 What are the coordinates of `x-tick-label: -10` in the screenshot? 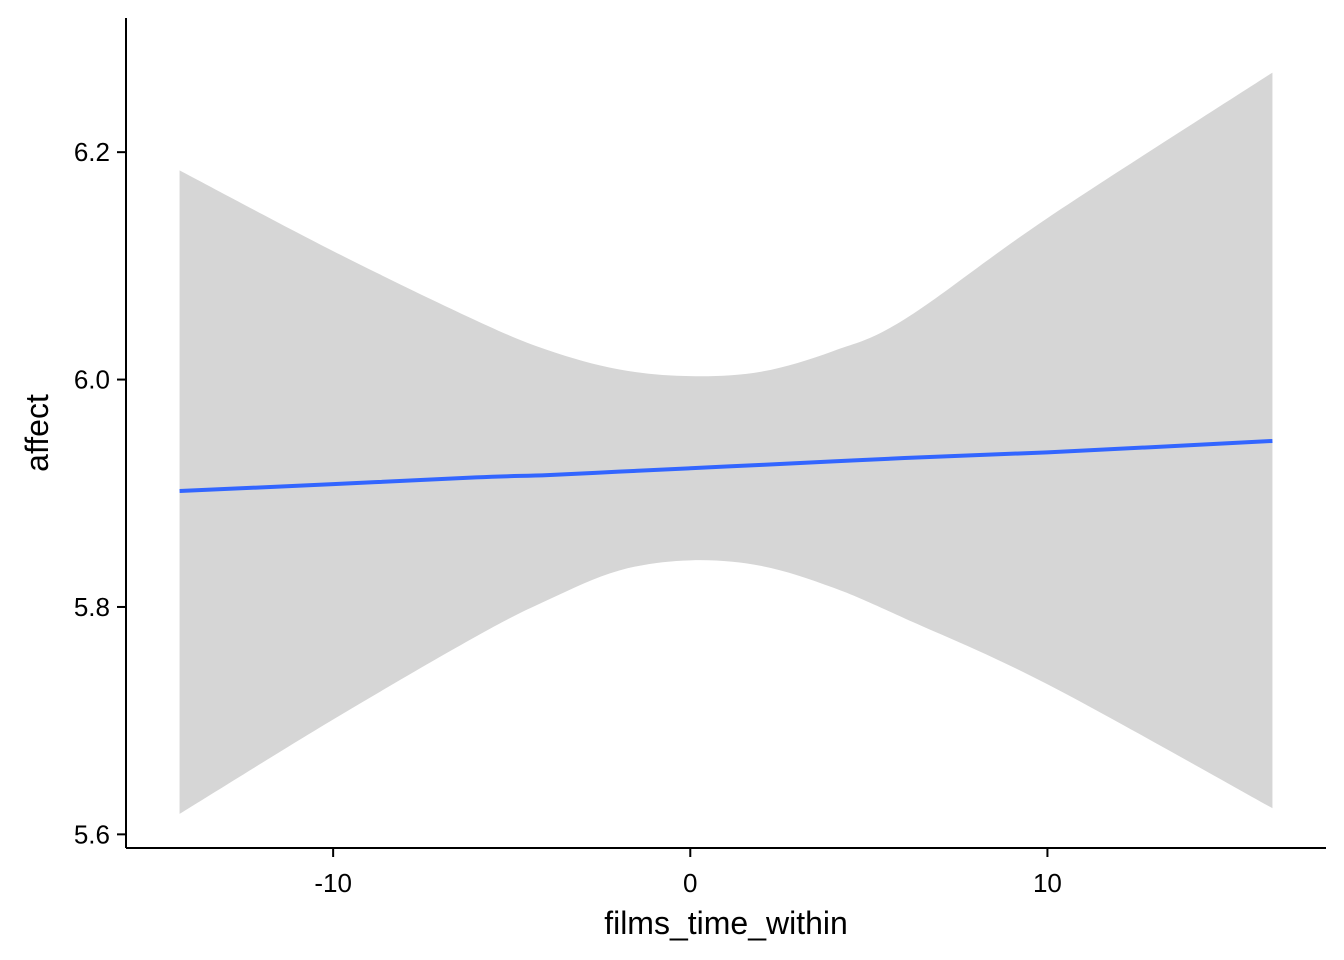 It's located at (333, 883).